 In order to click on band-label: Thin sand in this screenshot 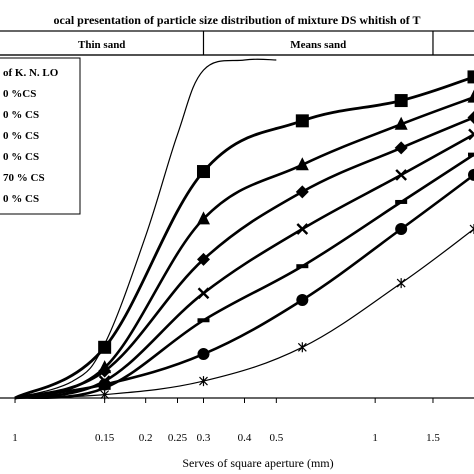, I will do `click(101, 45)`.